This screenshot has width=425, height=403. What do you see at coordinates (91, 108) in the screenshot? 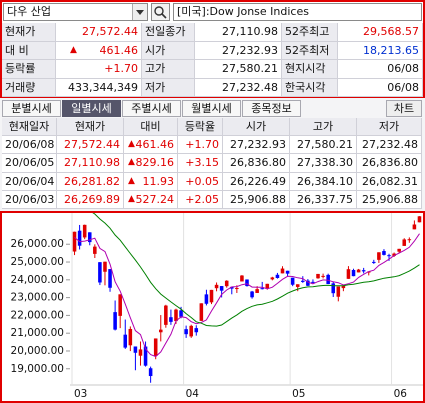
I see `tab: 일별시세` at bounding box center [91, 108].